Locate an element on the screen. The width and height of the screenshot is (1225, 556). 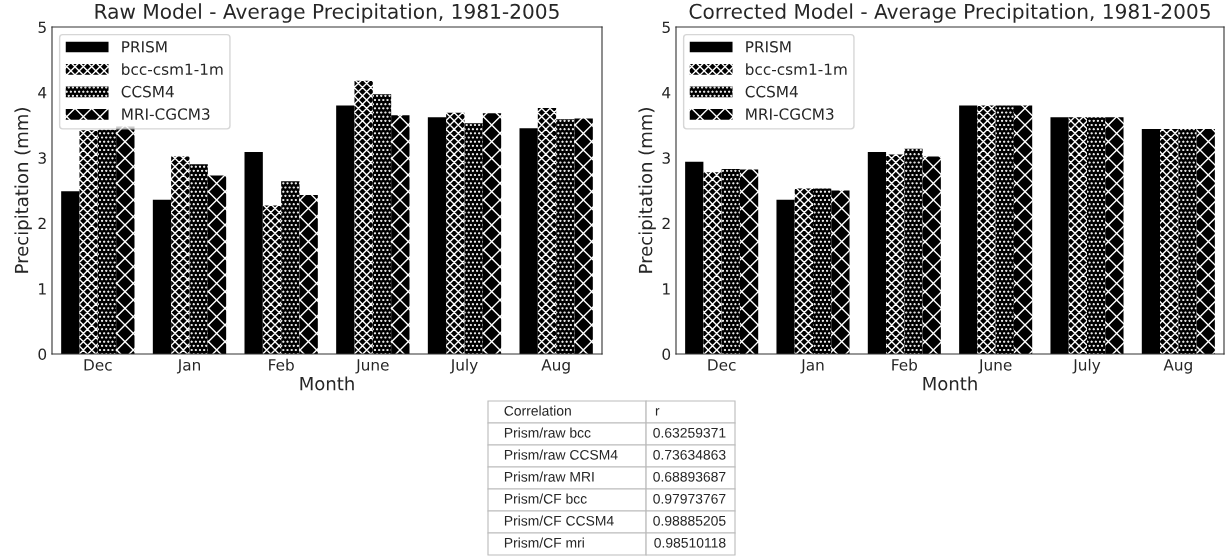
data-label: 0.73634863 is located at coordinates (689, 454).